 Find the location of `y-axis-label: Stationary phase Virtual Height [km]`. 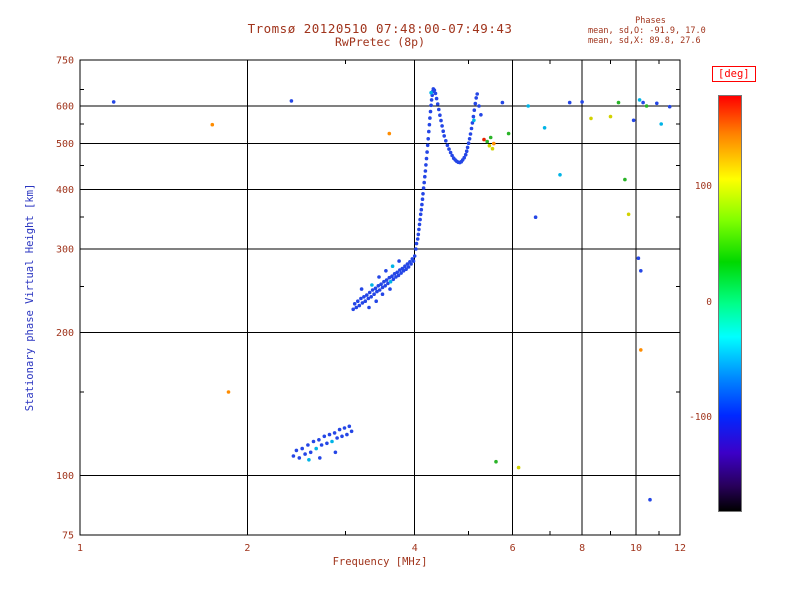

y-axis-label: Stationary phase Virtual Height [km] is located at coordinates (30, 297).